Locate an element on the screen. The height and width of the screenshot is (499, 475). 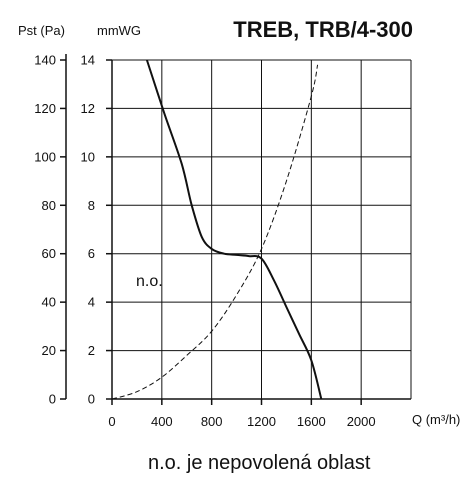
y-tick-label-mmwg: 4 is located at coordinates (91, 302).